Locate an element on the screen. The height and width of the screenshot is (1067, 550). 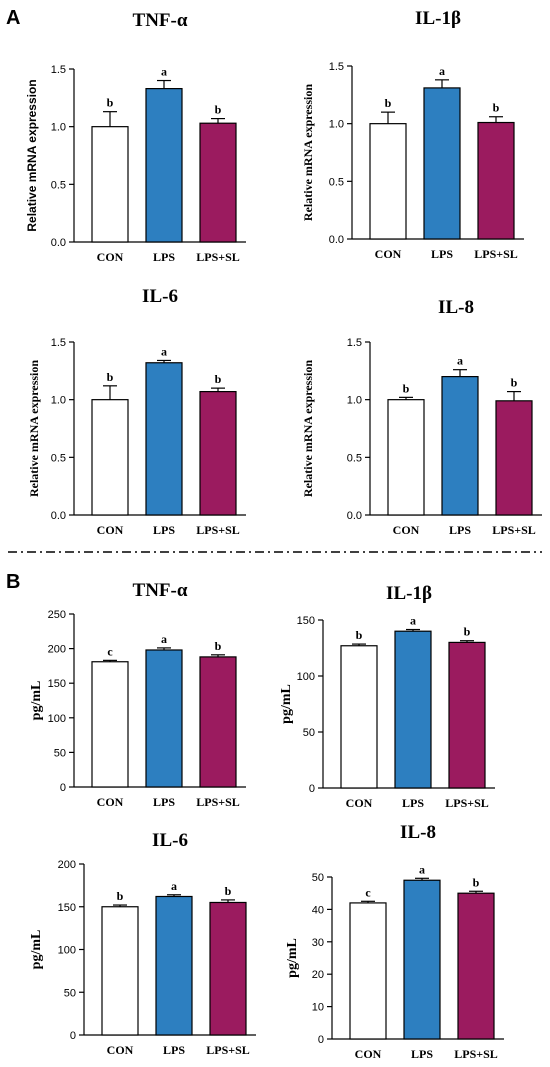
y-tick-label: 40 is located at coordinates (318, 910).